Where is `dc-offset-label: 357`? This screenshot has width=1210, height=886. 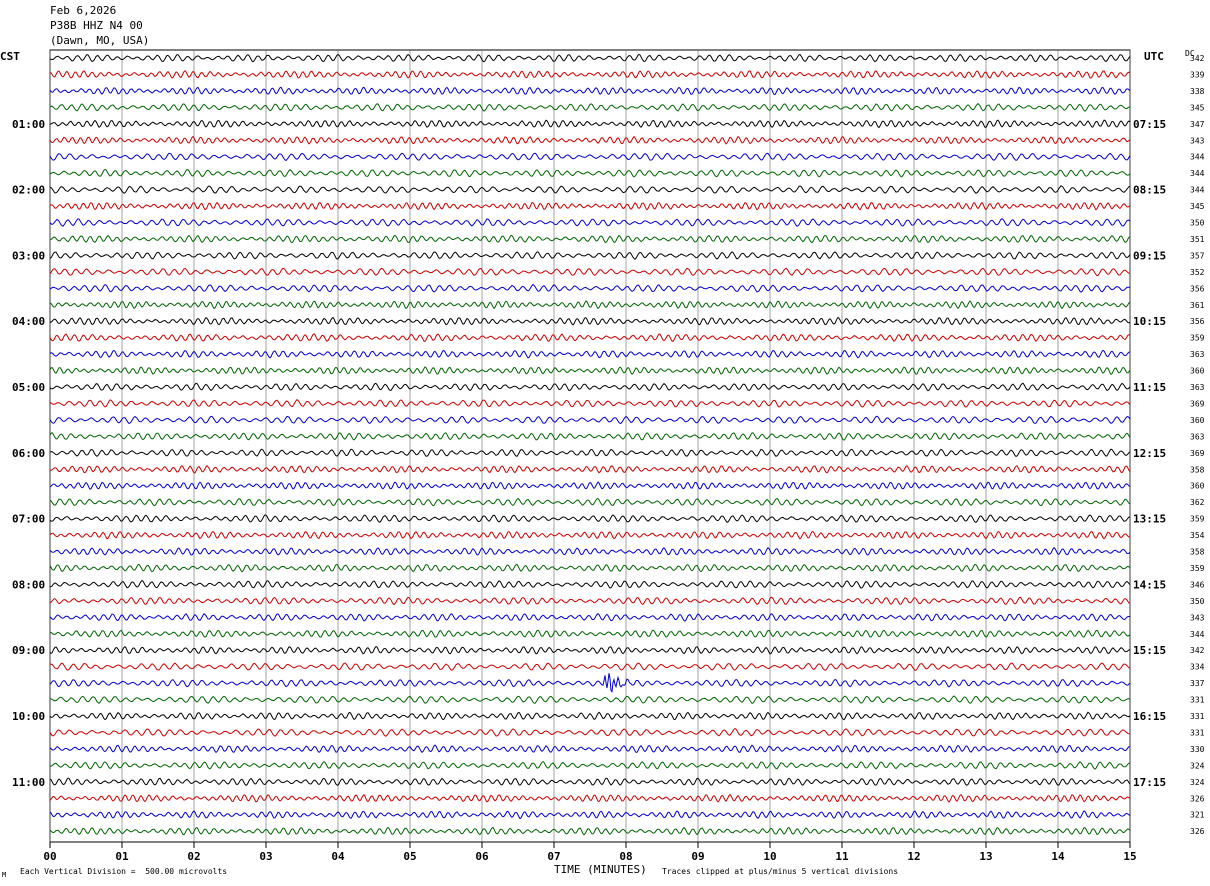 dc-offset-label: 357 is located at coordinates (1197, 255).